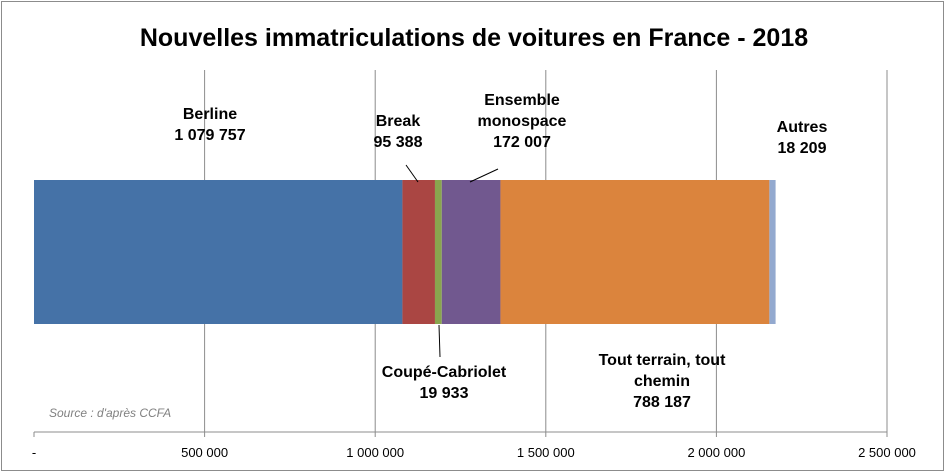 The width and height of the screenshot is (947, 474). What do you see at coordinates (802, 138) in the screenshot?
I see `data-label: Autres 18 209` at bounding box center [802, 138].